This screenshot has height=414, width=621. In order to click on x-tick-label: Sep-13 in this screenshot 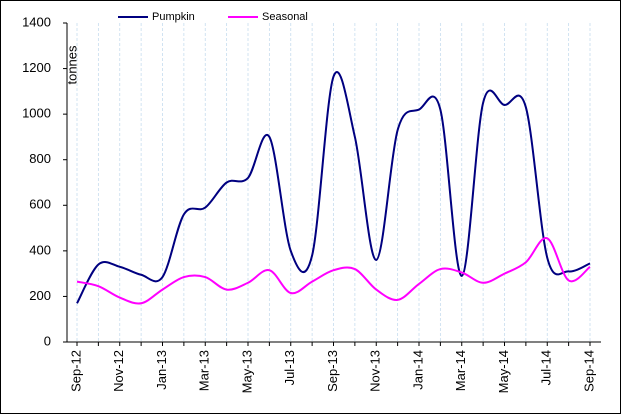, I will do `click(332, 371)`.